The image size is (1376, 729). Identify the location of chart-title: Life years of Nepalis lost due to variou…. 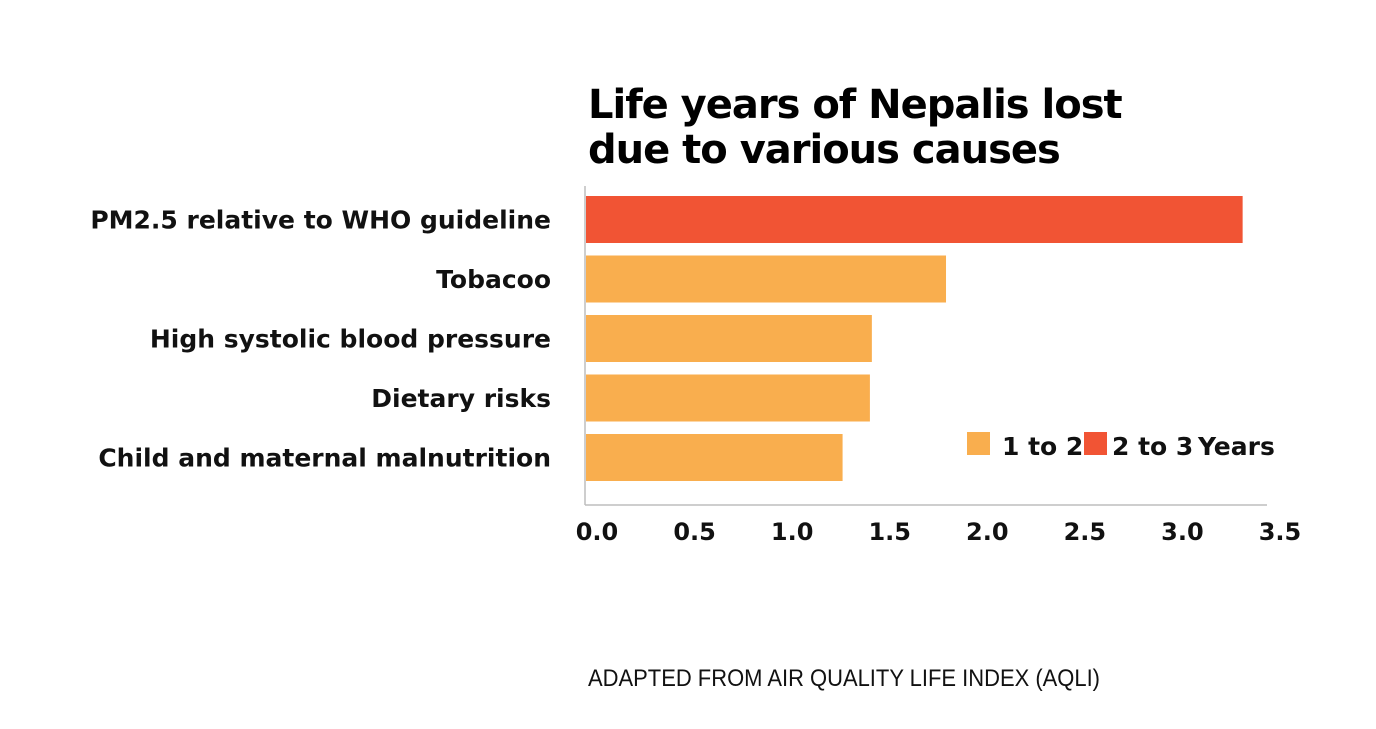
(856, 127).